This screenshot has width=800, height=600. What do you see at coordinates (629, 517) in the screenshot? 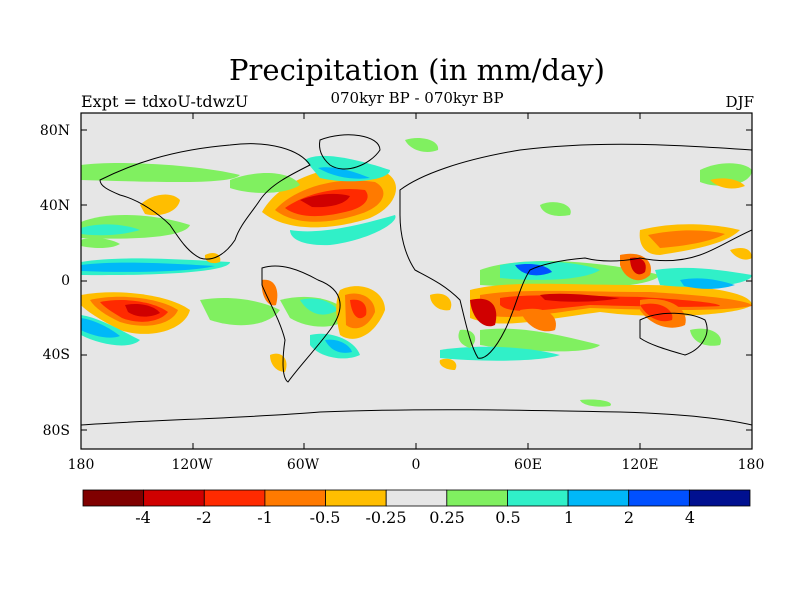
I see `colorbar-label: 2` at bounding box center [629, 517].